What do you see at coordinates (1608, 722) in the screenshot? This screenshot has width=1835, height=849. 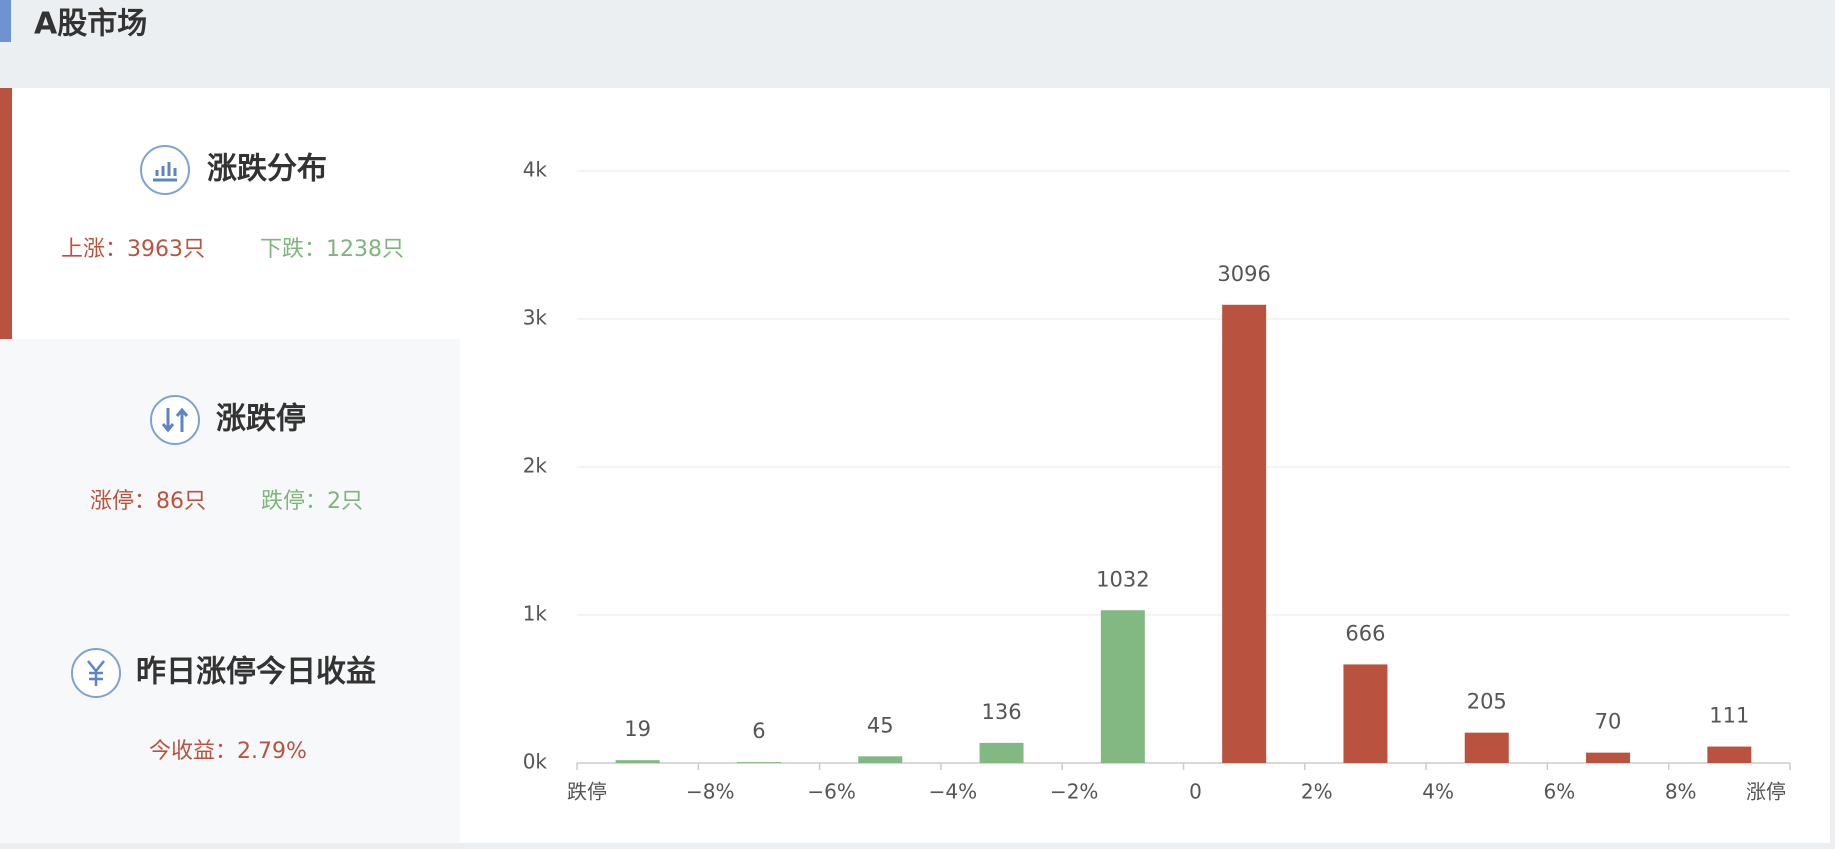 I see `value-label: 70` at bounding box center [1608, 722].